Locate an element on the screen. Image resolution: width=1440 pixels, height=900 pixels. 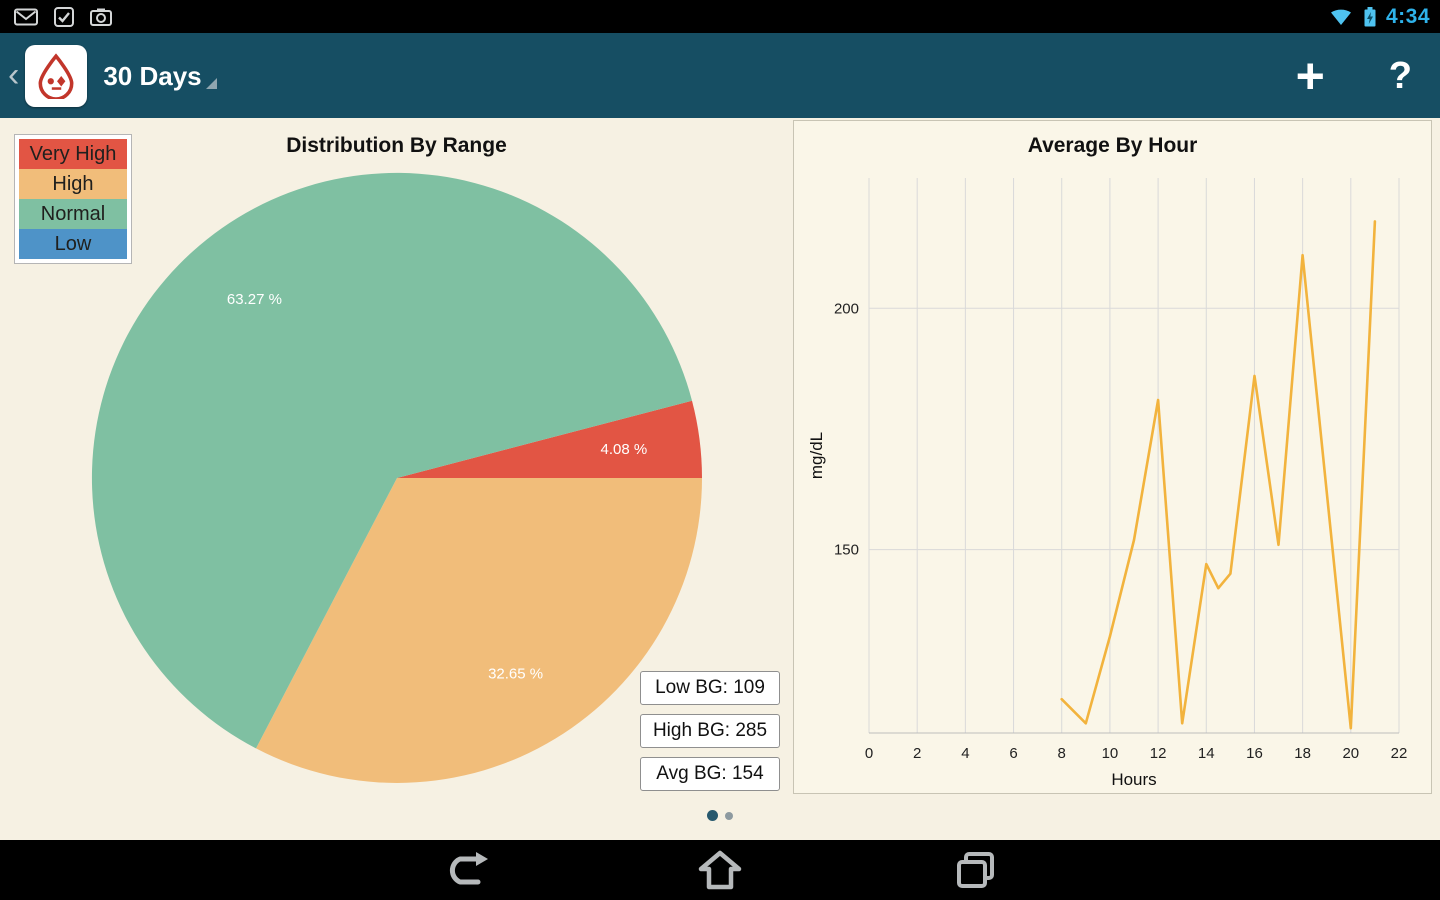
svg-text: 4.08 % is located at coordinates (624, 449).